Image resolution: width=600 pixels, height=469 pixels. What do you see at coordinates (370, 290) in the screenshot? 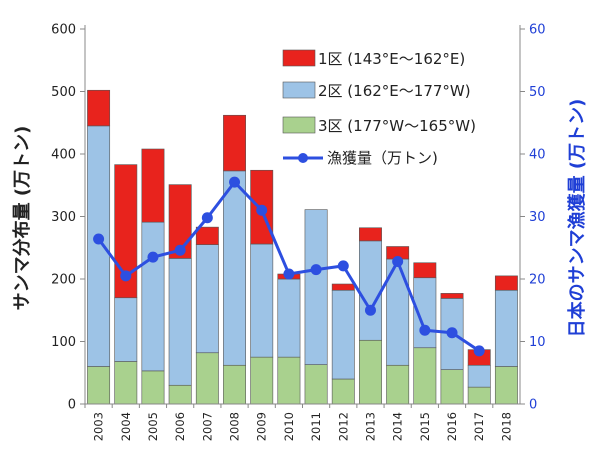
I see `bar-zone2-2013` at bounding box center [370, 290].